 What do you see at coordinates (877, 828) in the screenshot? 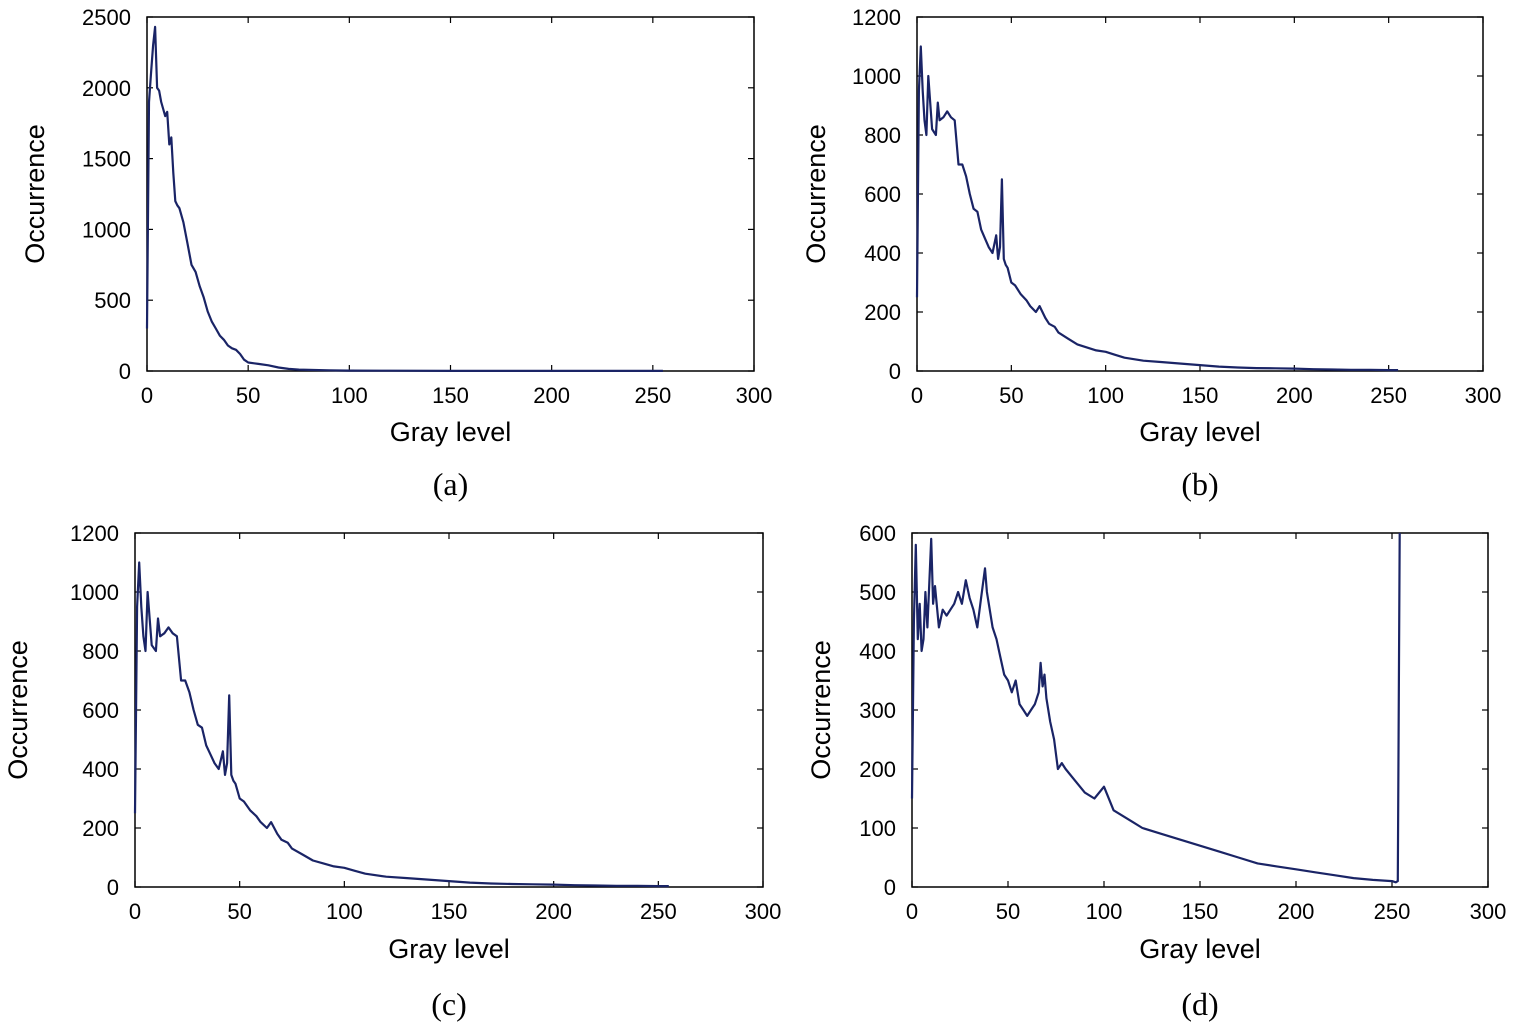
I see `y-tick-label: 100` at bounding box center [877, 828].